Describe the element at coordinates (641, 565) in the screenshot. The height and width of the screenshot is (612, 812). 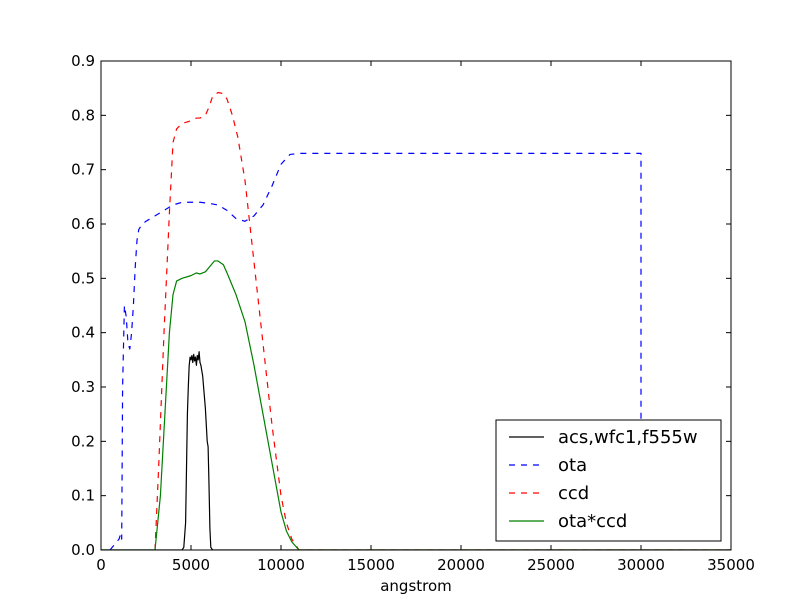
I see `x-tick-label: 30000` at that location.